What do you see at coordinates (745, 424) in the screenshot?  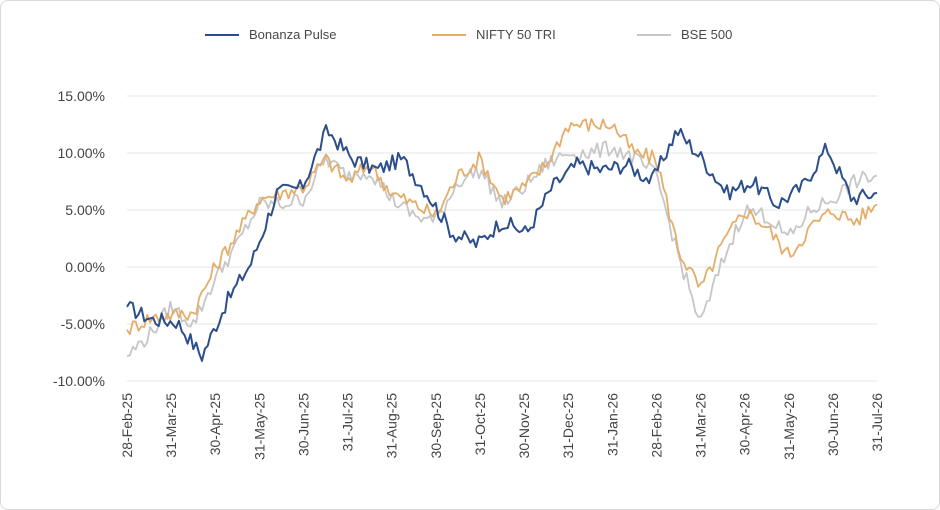 I see `x-tick-label: 30-Apr-26` at bounding box center [745, 424].